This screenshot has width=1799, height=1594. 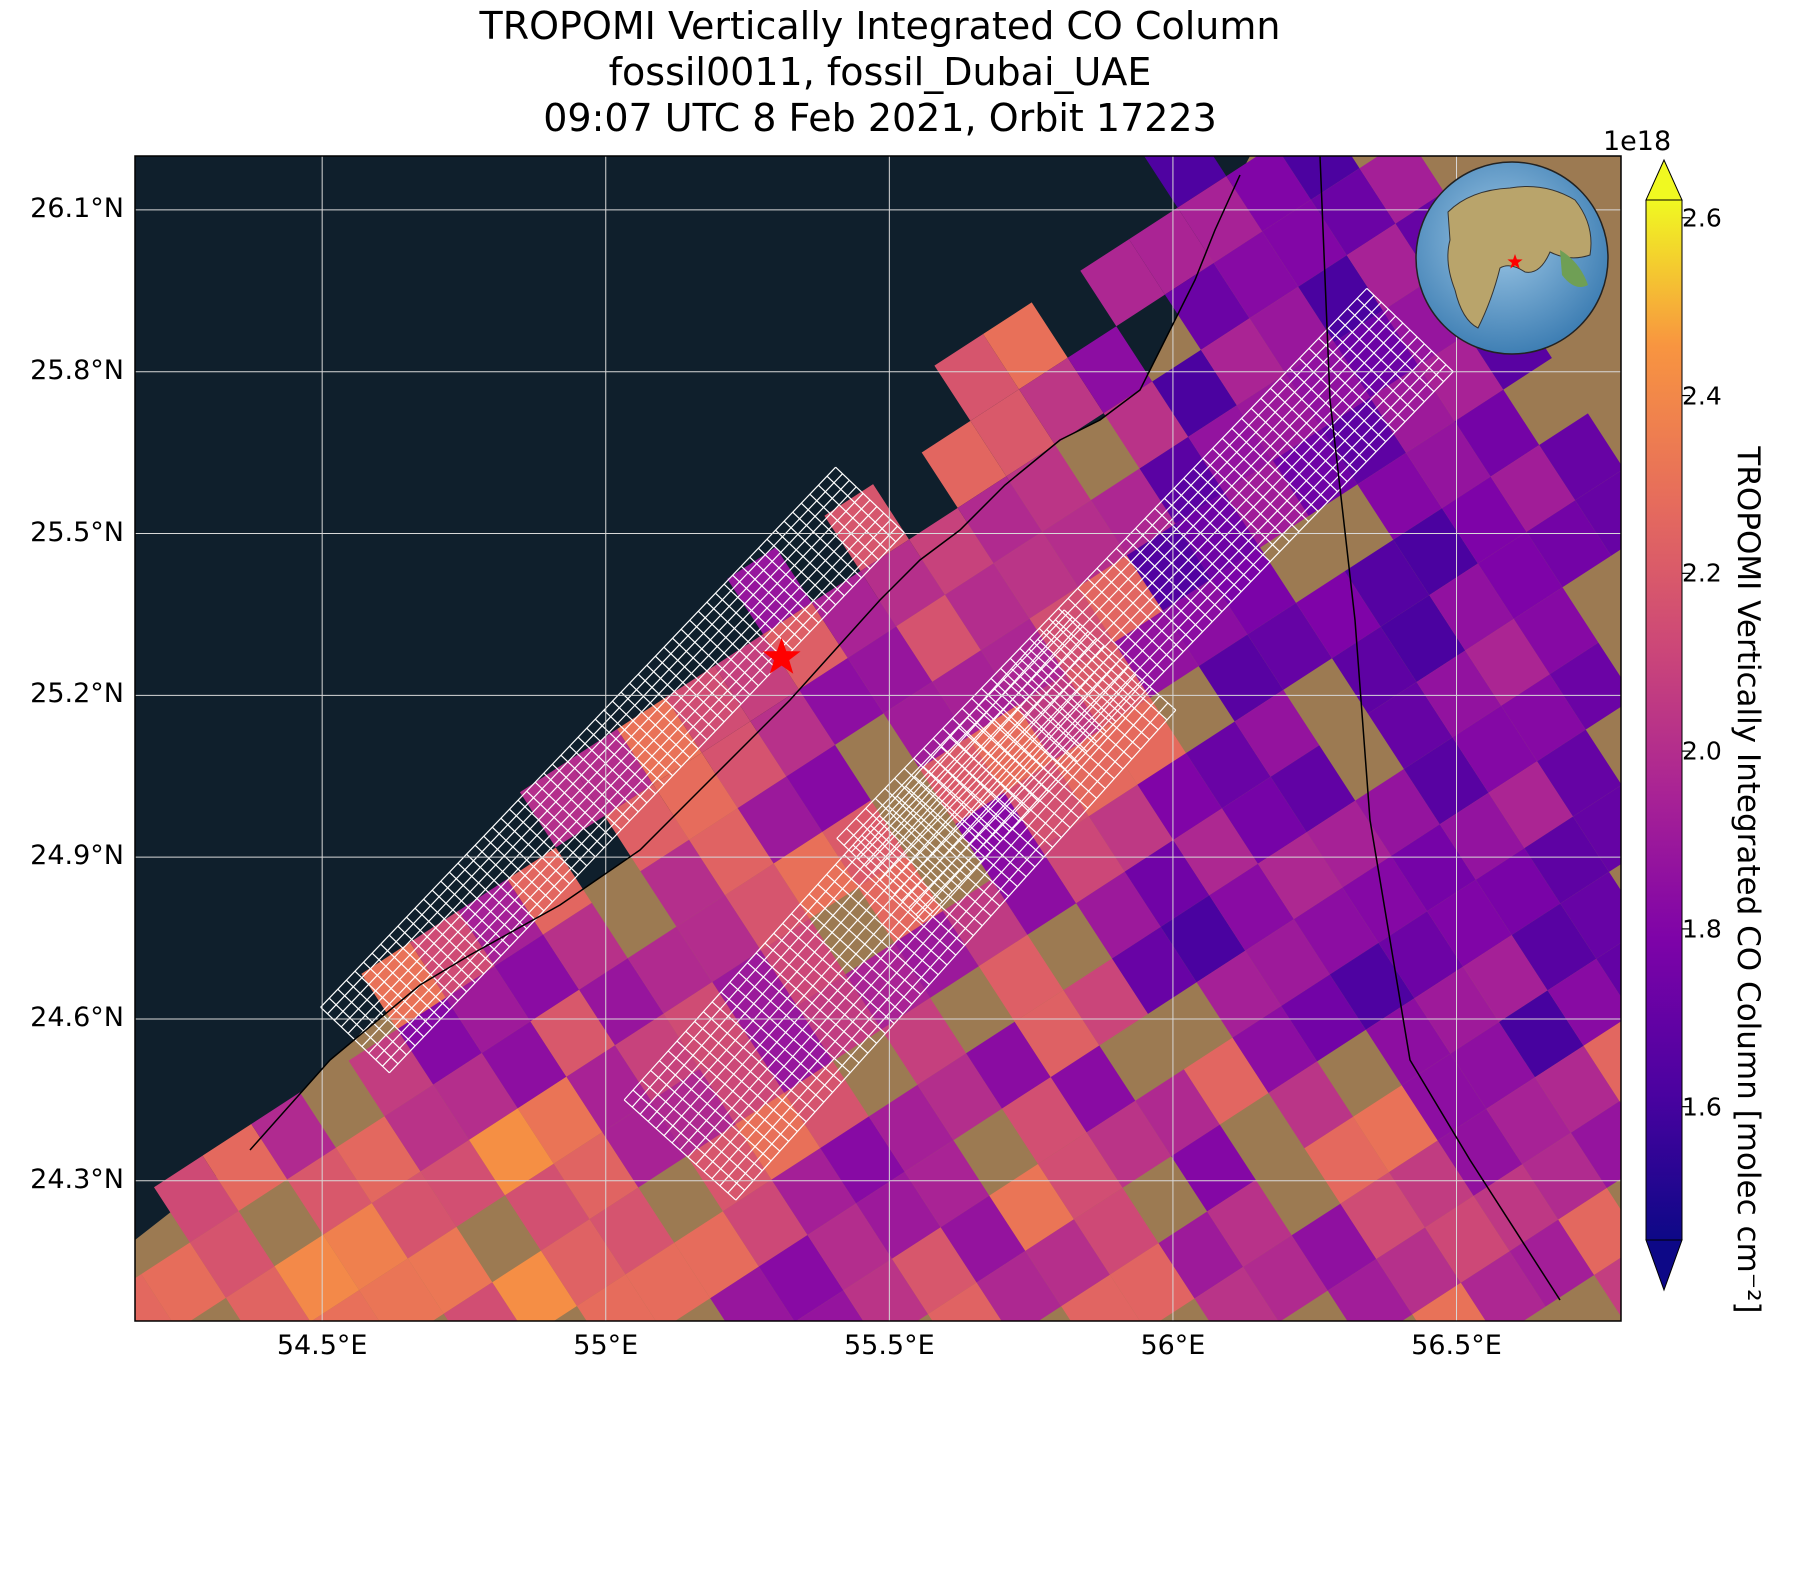 I want to click on inset-globe, so click(x=1512, y=258).